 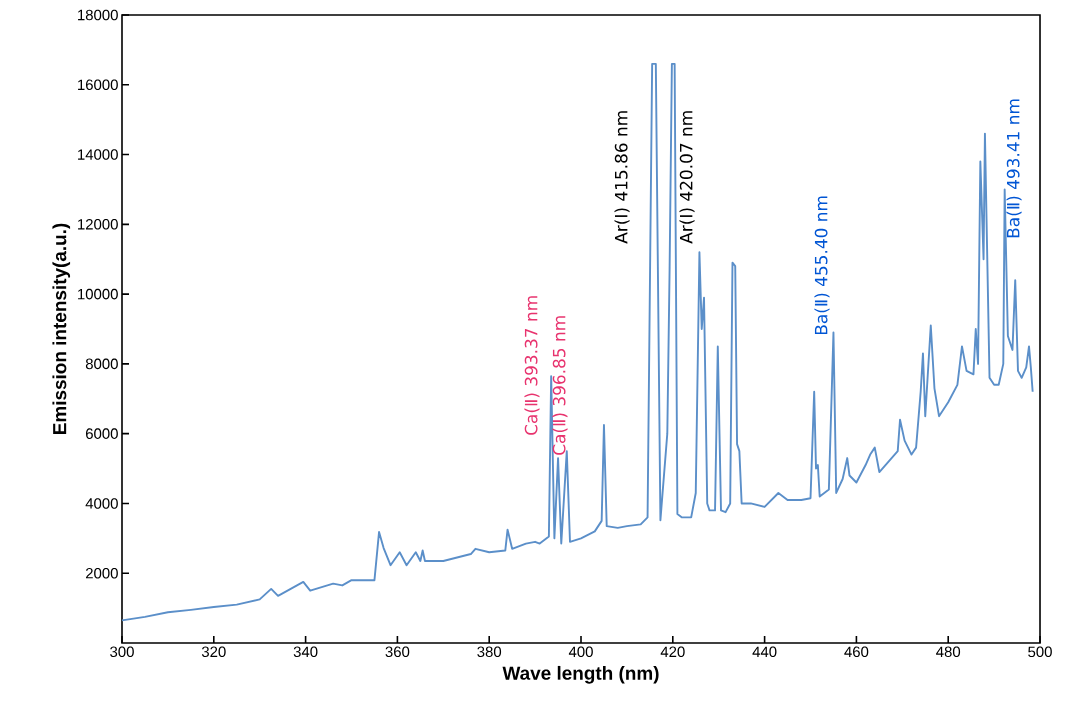 What do you see at coordinates (213, 652) in the screenshot?
I see `x-tick-label: 320` at bounding box center [213, 652].